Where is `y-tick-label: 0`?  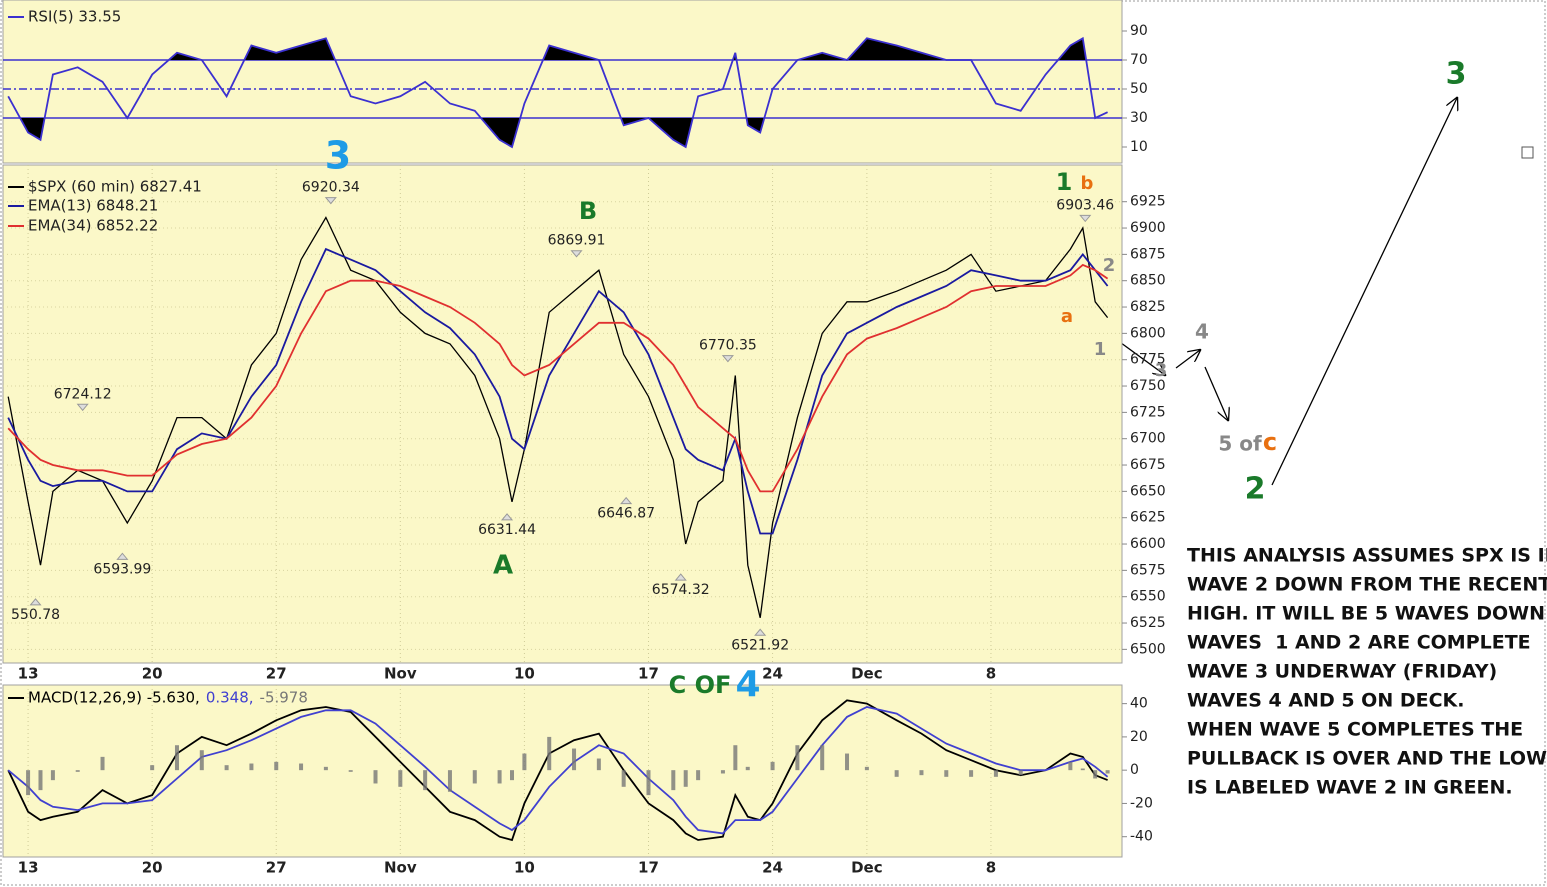
y-tick-label: 0 is located at coordinates (1134, 770).